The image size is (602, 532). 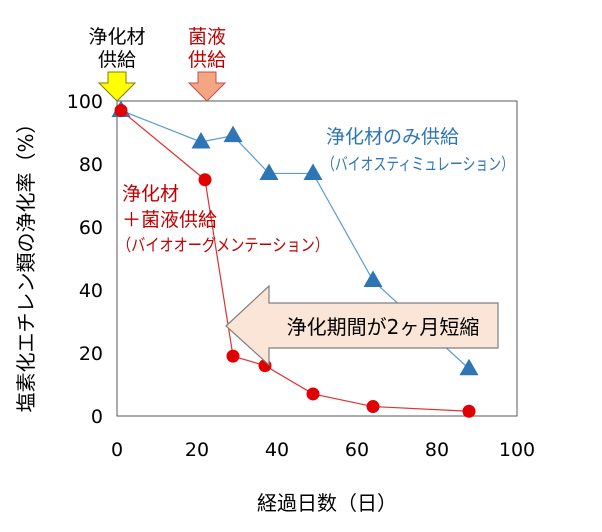 I want to click on legend-red: 浄化材 ＋菌液供給 （バイオオーグメンテーション）, so click(x=223, y=219).